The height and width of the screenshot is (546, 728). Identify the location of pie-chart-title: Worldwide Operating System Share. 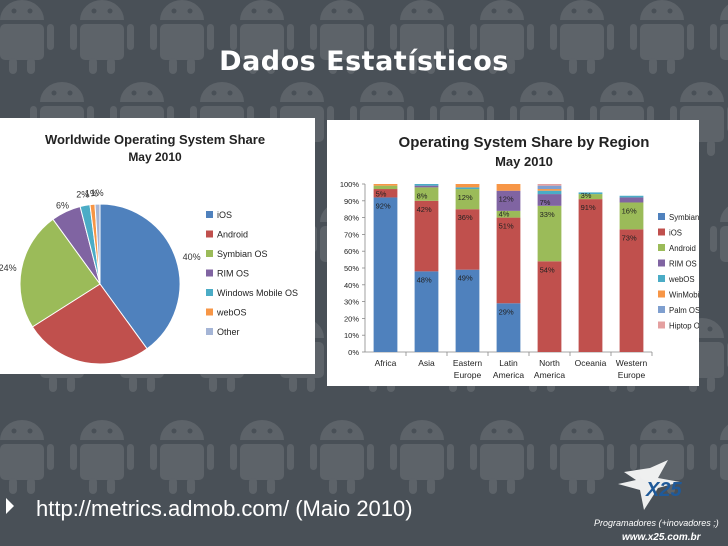
(155, 139).